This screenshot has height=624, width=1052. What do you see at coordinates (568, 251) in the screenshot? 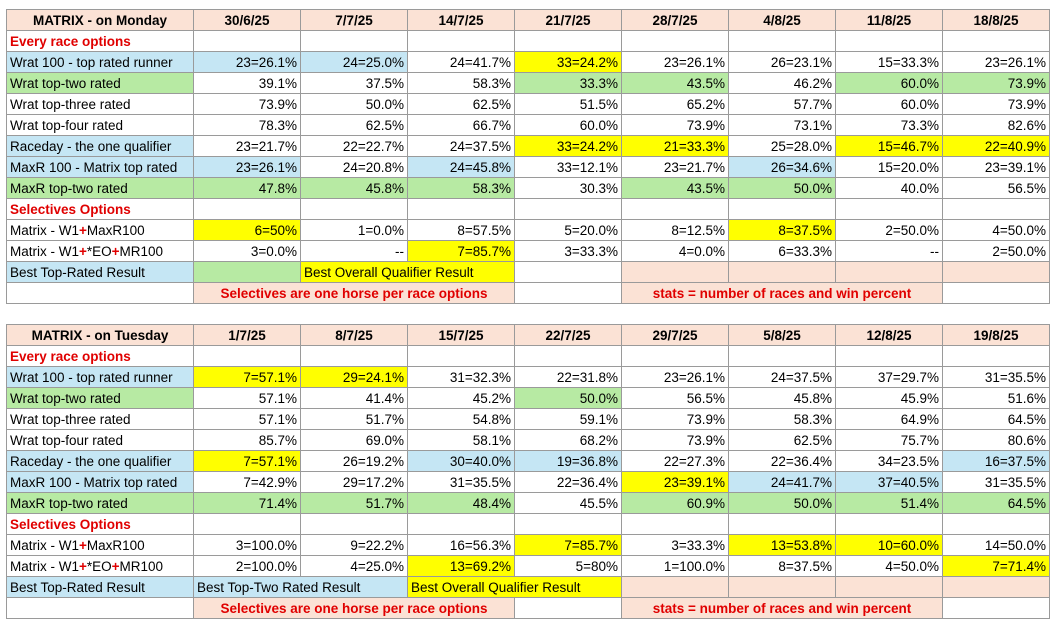
I see `value-cell: 3=33.3%` at bounding box center [568, 251].